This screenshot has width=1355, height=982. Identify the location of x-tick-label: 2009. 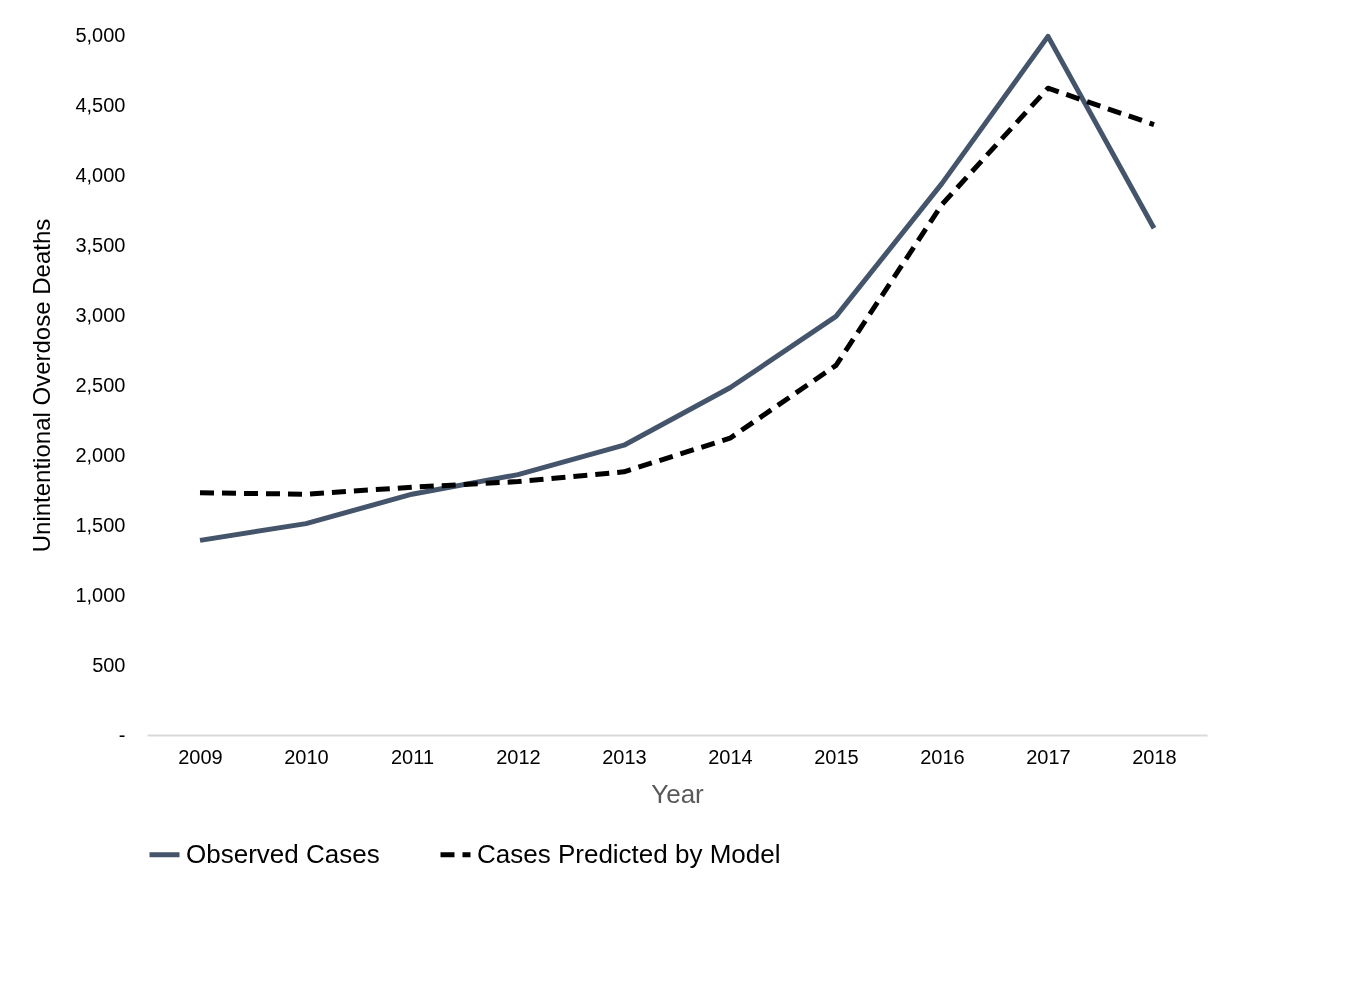
(200, 756).